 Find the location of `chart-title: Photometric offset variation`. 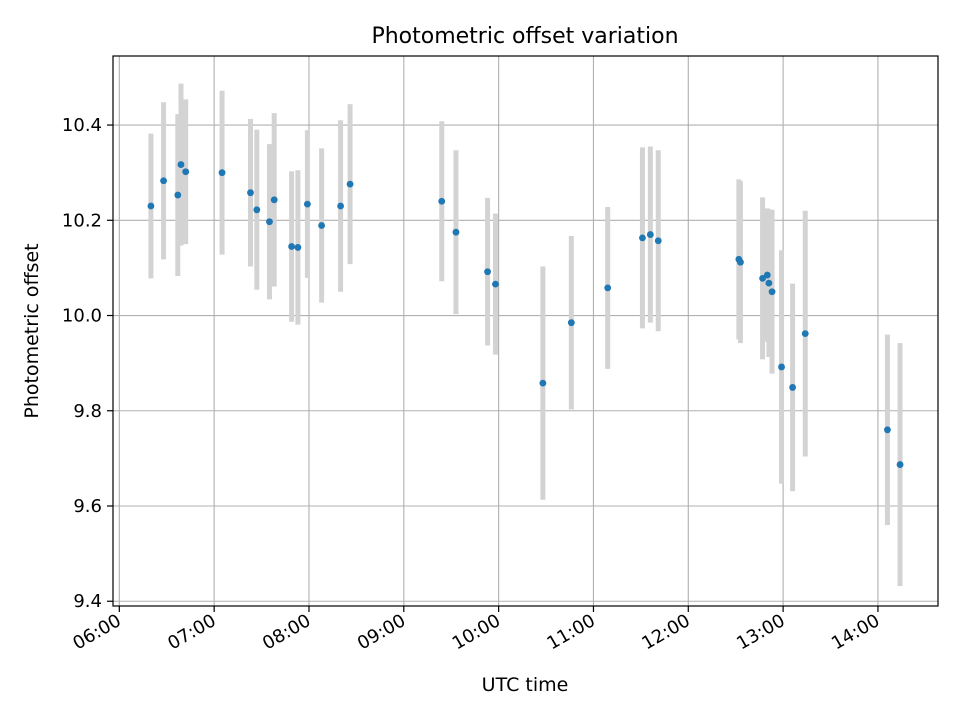

chart-title: Photometric offset variation is located at coordinates (524, 36).